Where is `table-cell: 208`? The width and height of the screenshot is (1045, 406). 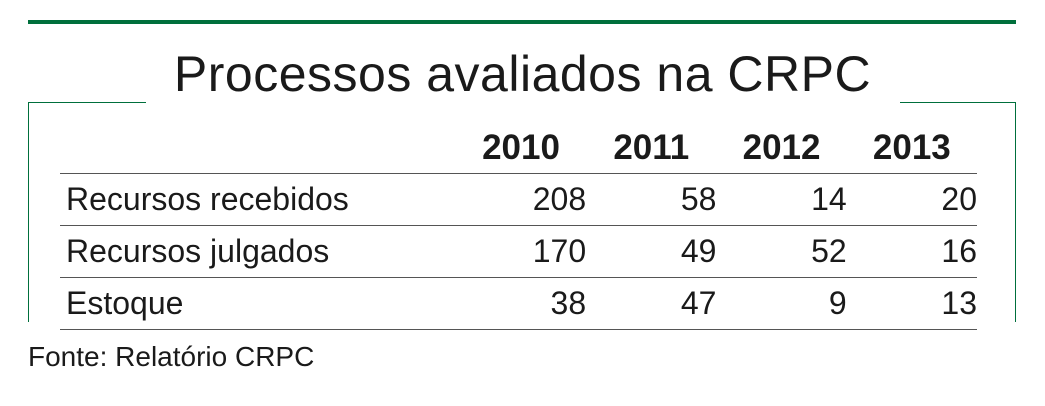 table-cell: 208 is located at coordinates (521, 199).